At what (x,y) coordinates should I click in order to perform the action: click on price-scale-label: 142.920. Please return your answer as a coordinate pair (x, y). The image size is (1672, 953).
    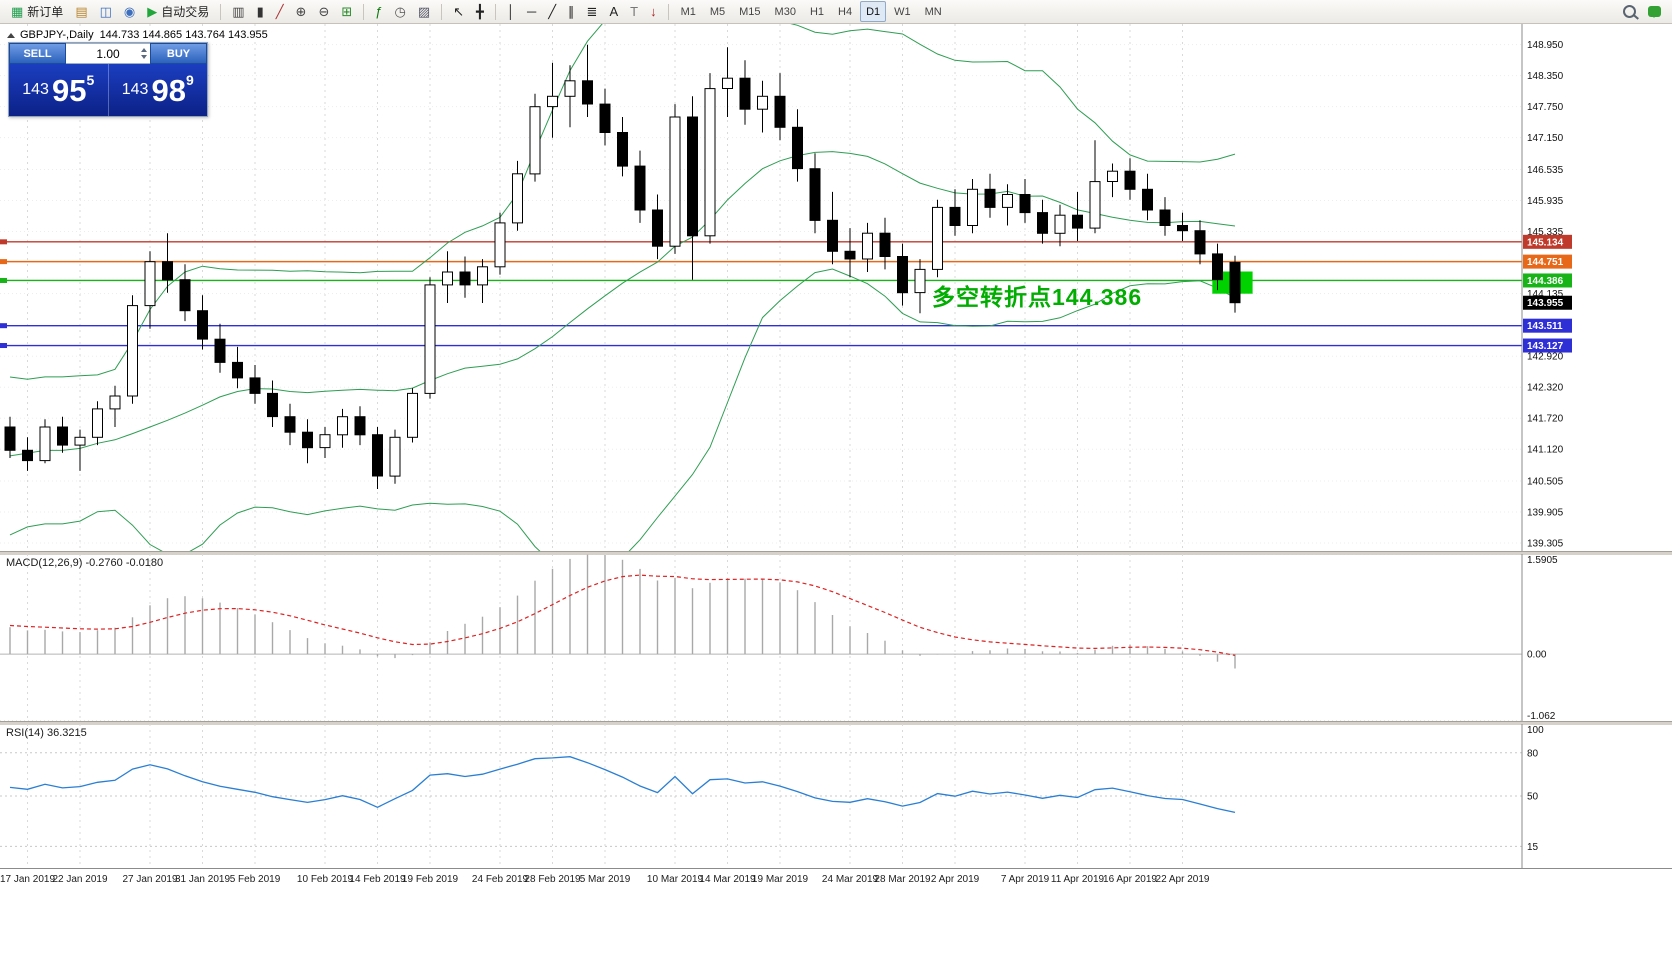
    Looking at the image, I should click on (1545, 357).